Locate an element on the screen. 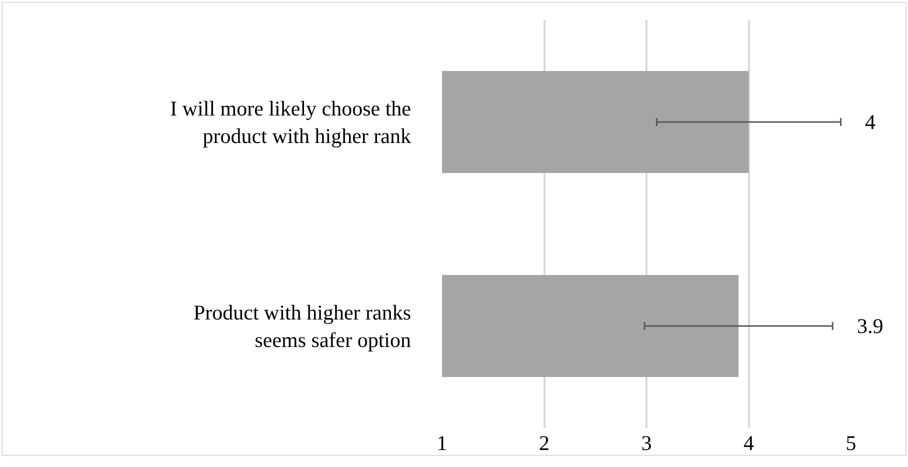 Image resolution: width=908 pixels, height=467 pixels. data-label: 3.9 is located at coordinates (870, 326).